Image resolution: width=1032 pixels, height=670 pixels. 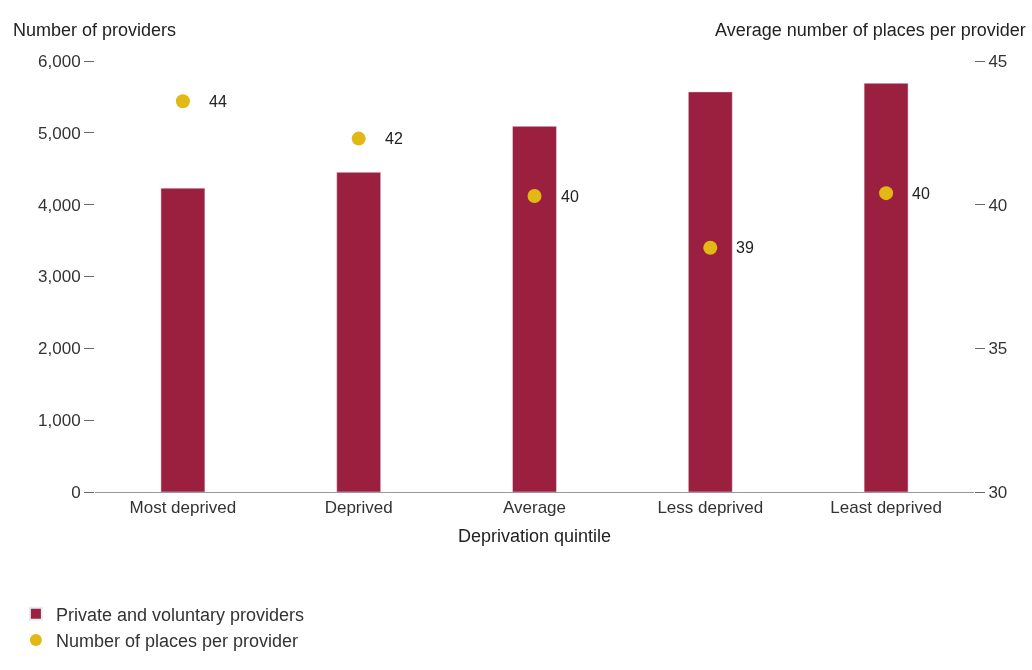 What do you see at coordinates (177, 641) in the screenshot?
I see `legend-label: Number of places per provider` at bounding box center [177, 641].